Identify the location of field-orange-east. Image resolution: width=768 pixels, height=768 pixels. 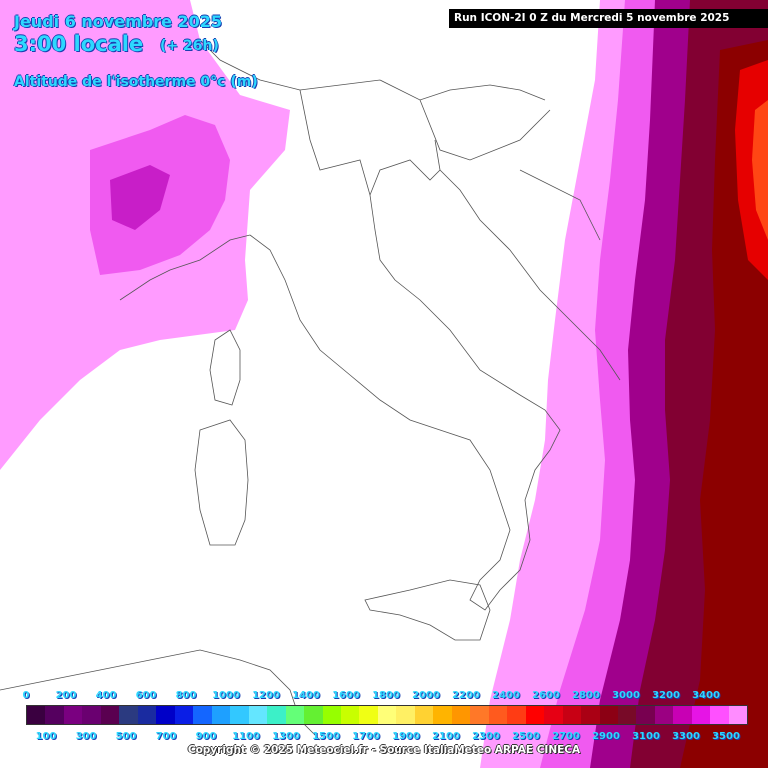
(760, 170).